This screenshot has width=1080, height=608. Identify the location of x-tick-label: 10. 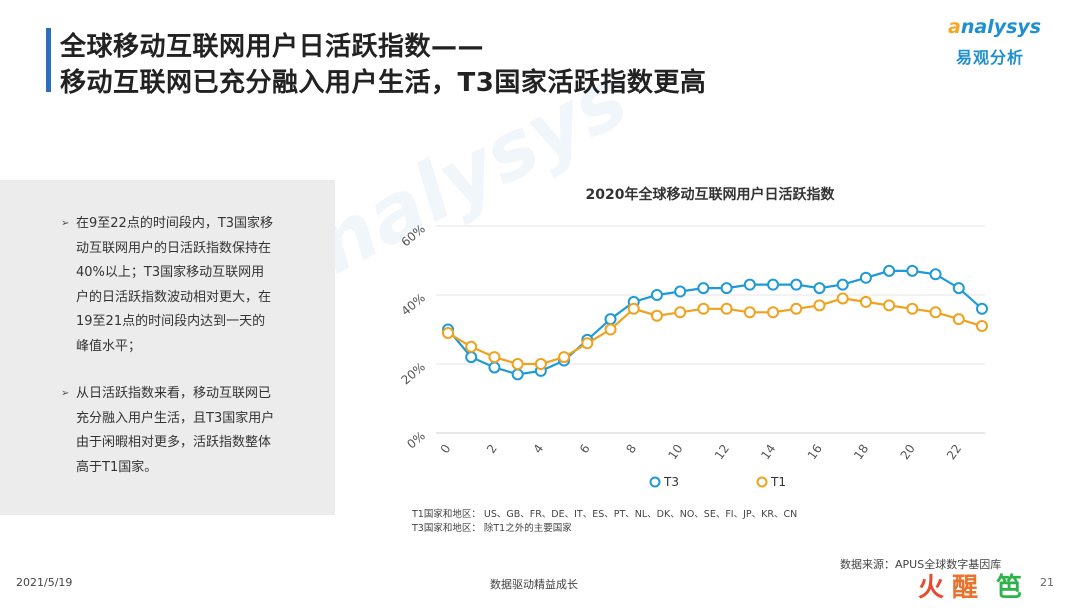
(675, 452).